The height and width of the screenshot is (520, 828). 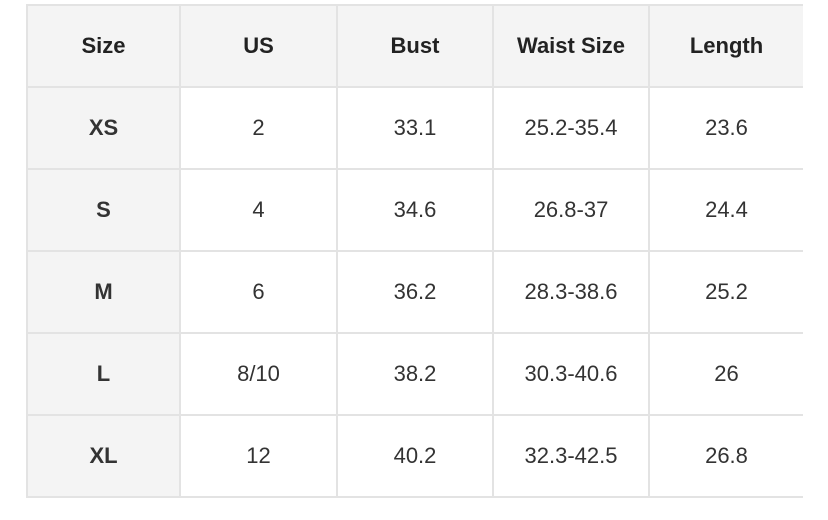 I want to click on cell-bust: 36.2, so click(x=415, y=292).